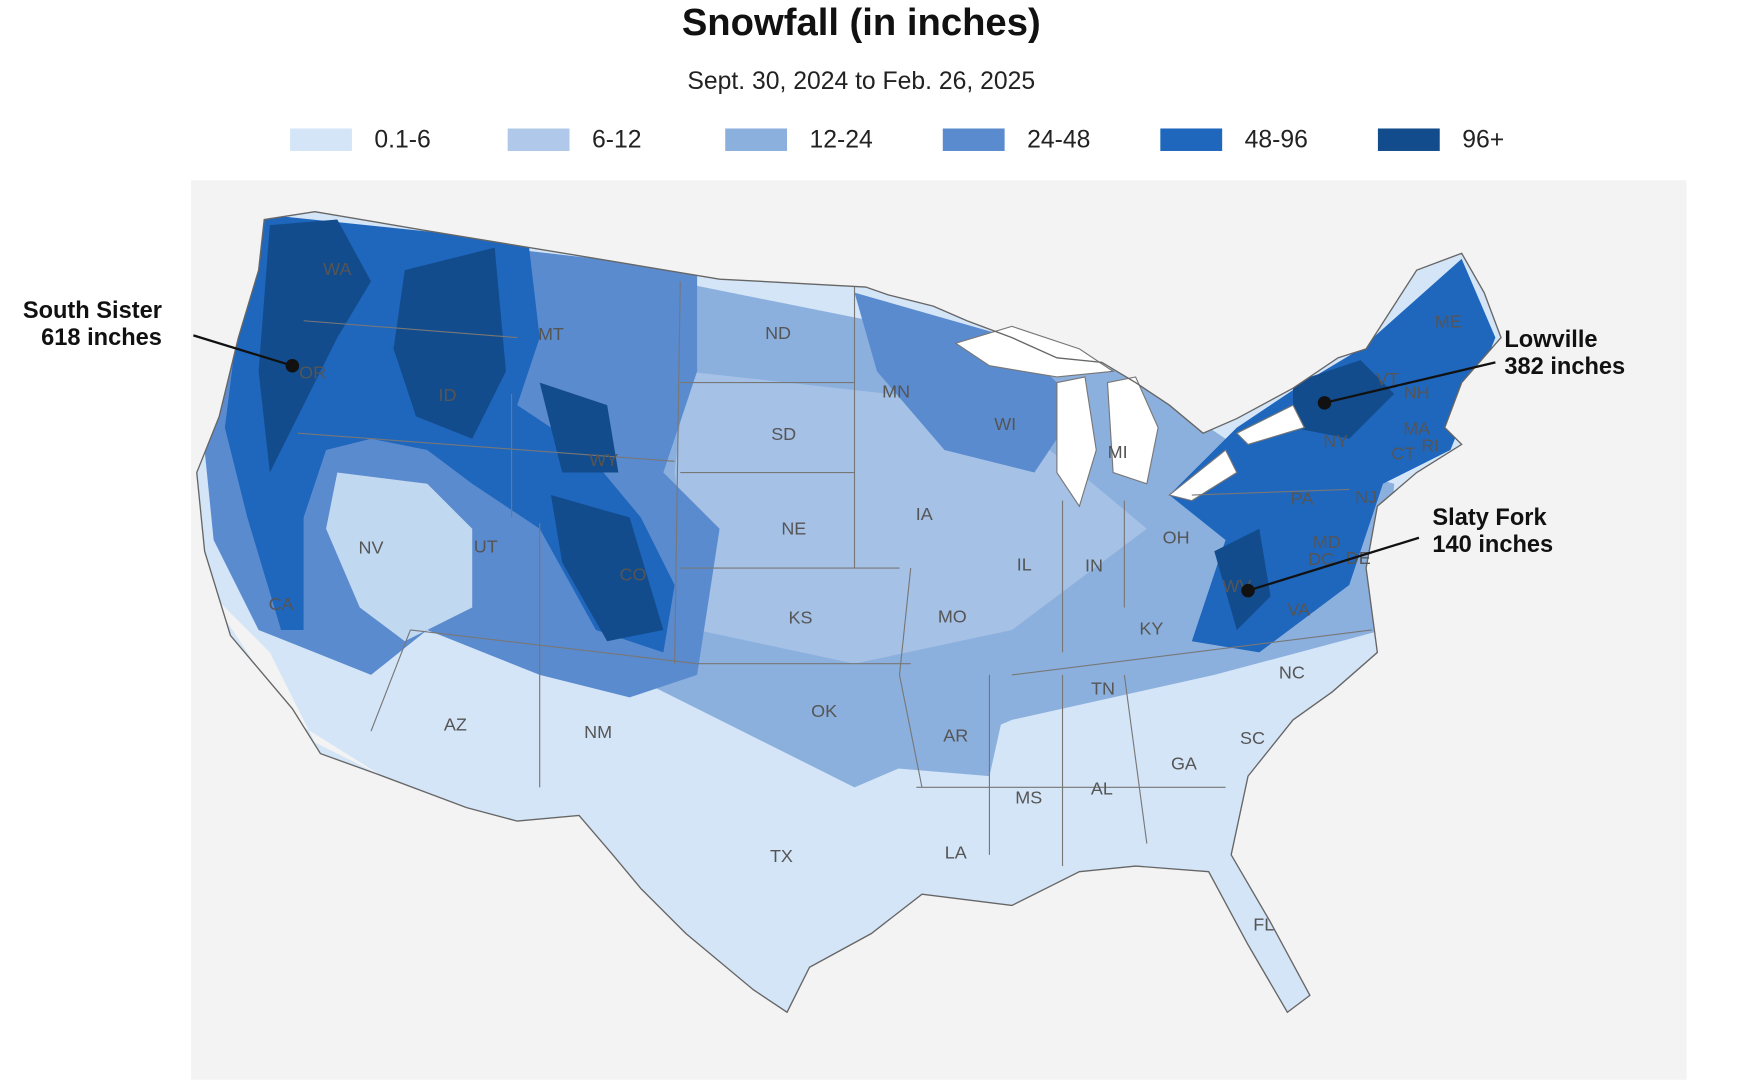 This screenshot has height=1080, width=1754. Describe the element at coordinates (633, 575) in the screenshot. I see `state-label: CO` at that location.